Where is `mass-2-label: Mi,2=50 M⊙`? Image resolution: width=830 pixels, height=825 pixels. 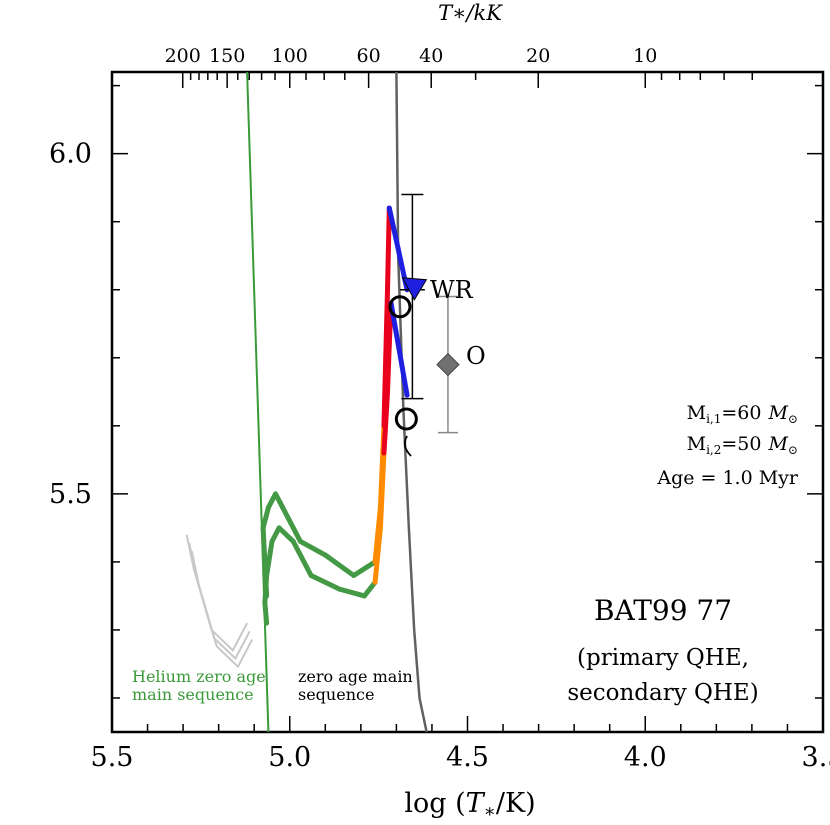
mass-2-label: Mi,2=50 M⊙ is located at coordinates (742, 445).